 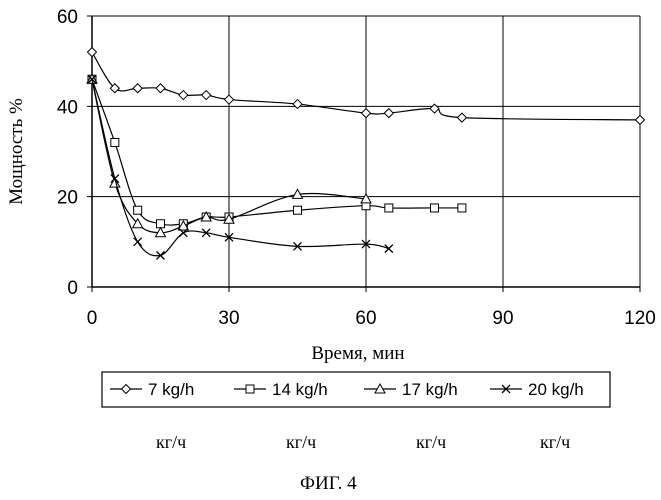 I want to click on figure-caption: ФИГ. 4, so click(x=328, y=484).